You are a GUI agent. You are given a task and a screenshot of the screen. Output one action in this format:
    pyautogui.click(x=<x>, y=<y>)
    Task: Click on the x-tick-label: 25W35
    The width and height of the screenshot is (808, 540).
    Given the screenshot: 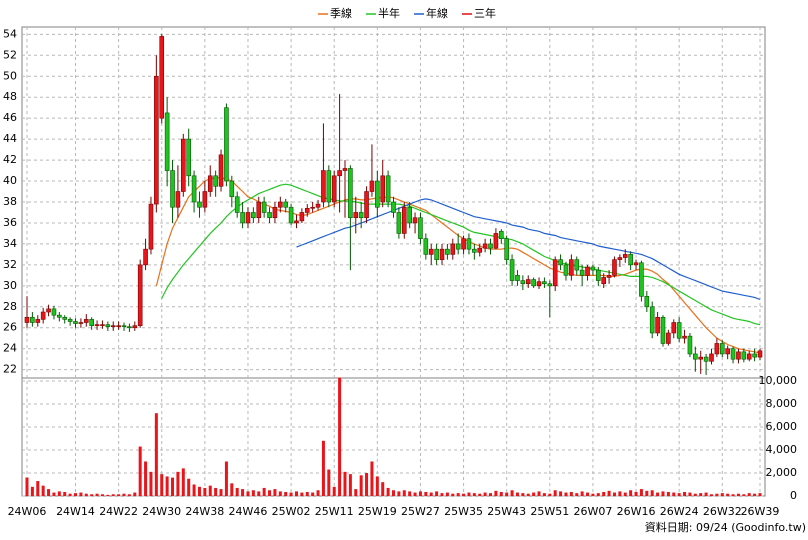 What is the action you would take?
    pyautogui.click(x=463, y=511)
    